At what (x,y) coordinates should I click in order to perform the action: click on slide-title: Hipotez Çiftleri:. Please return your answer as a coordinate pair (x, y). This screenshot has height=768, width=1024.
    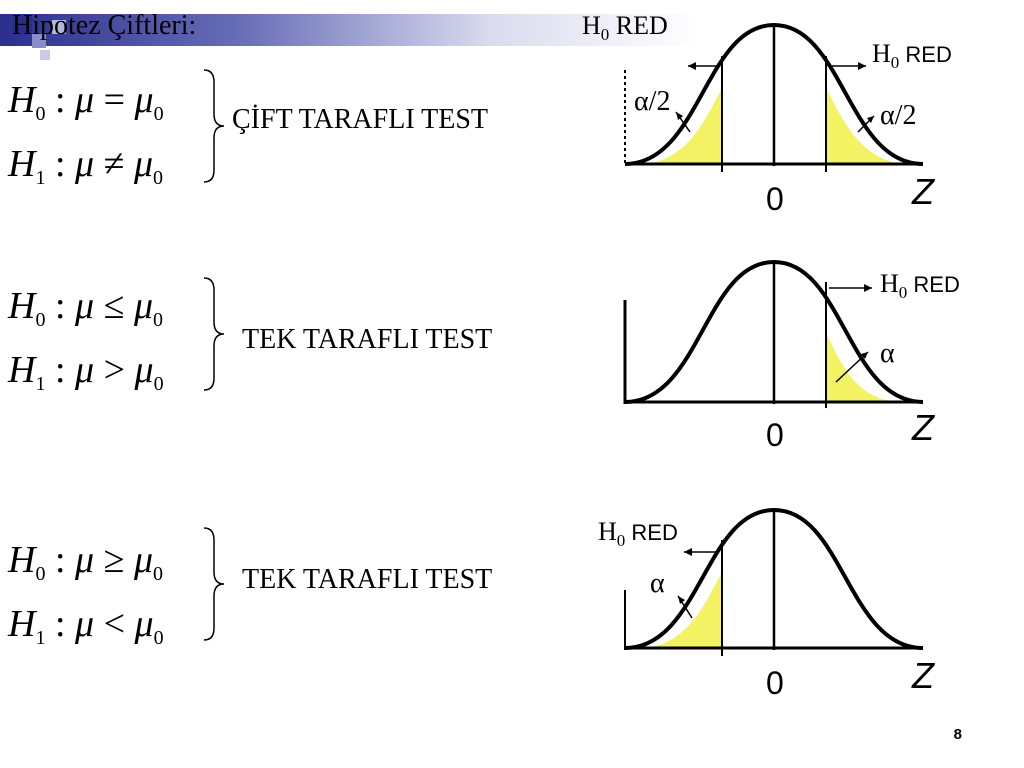
    Looking at the image, I should click on (104, 25).